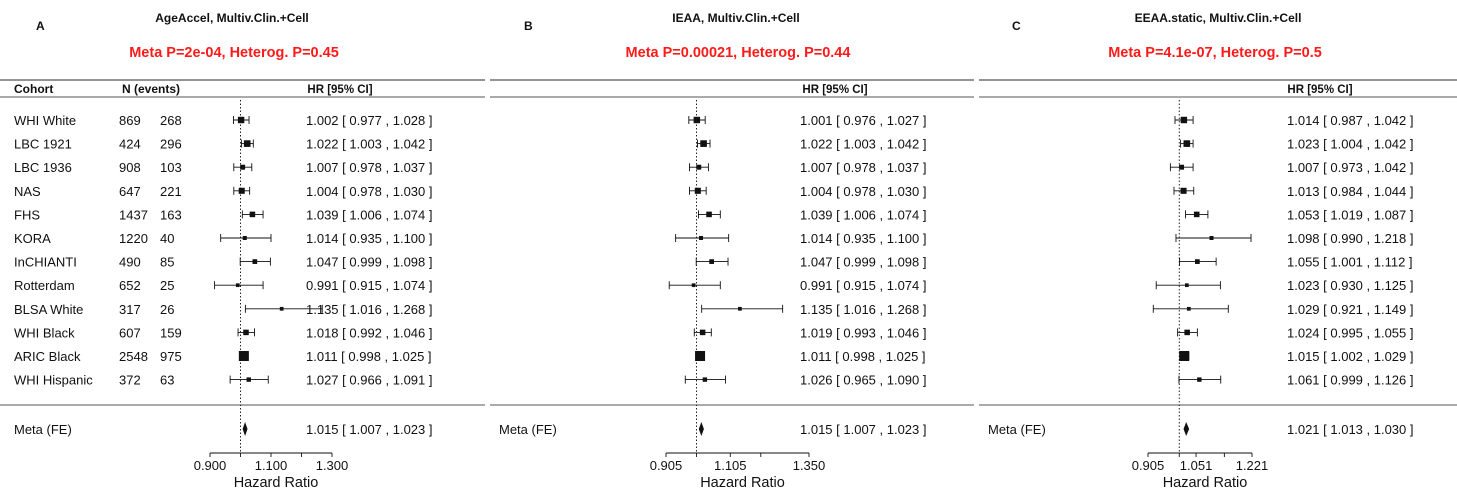 The height and width of the screenshot is (494, 1457). What do you see at coordinates (130, 262) in the screenshot?
I see `cohort-n: 490` at bounding box center [130, 262].